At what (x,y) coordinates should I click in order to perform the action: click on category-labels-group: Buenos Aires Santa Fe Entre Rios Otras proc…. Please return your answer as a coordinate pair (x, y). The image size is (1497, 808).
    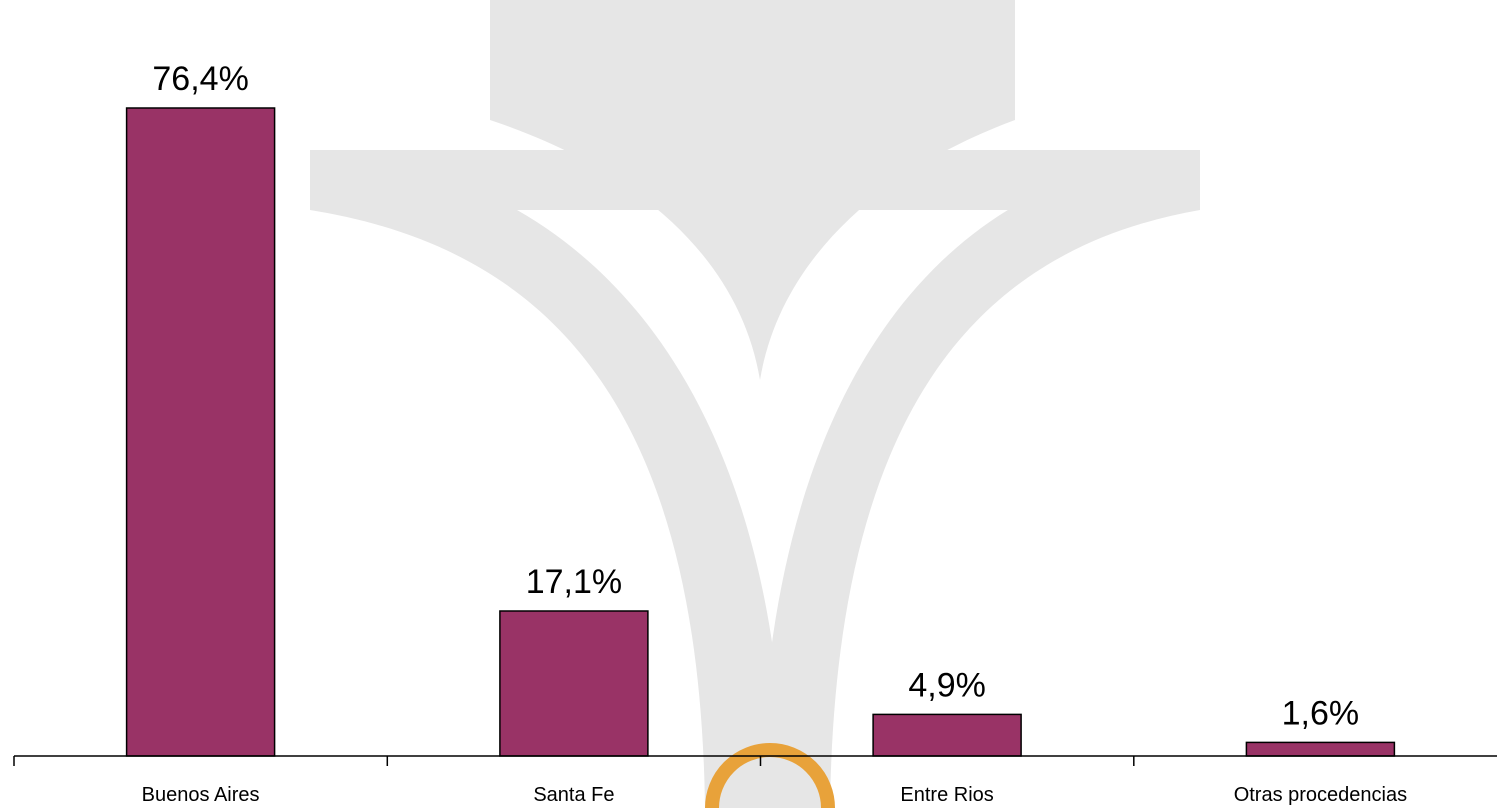
    Looking at the image, I should click on (774, 795).